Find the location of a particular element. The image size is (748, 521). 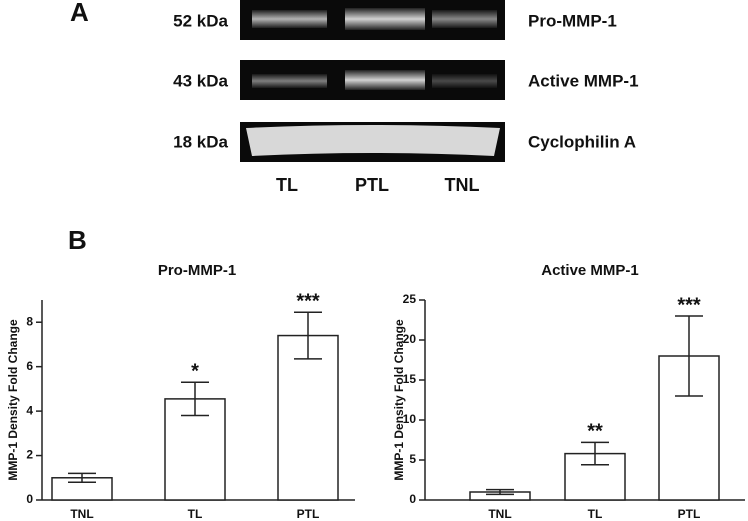

panel-label: A is located at coordinates (79, 13).